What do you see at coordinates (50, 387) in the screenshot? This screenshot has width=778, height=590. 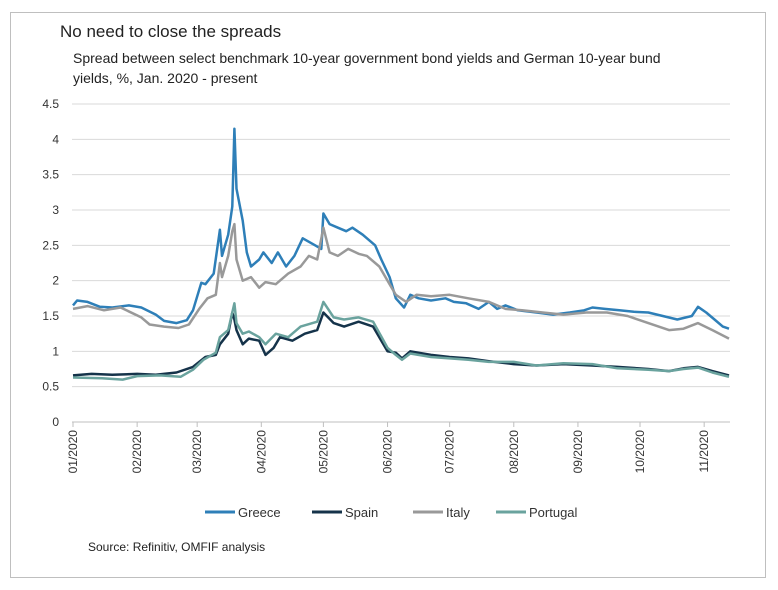 I see `y-tick-label: 0.5` at bounding box center [50, 387].